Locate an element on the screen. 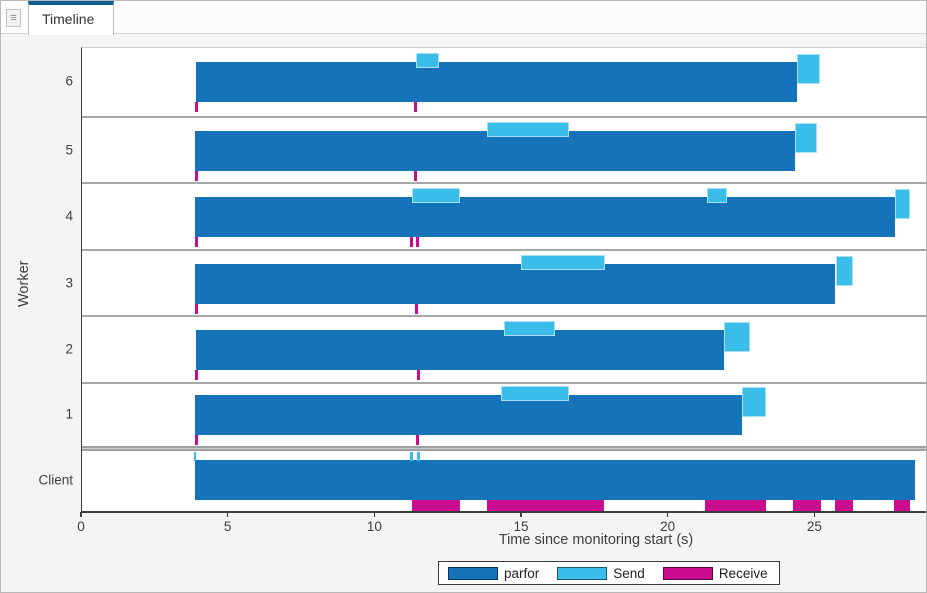 The width and height of the screenshot is (927, 593). row-label-6: 6 is located at coordinates (69, 81).